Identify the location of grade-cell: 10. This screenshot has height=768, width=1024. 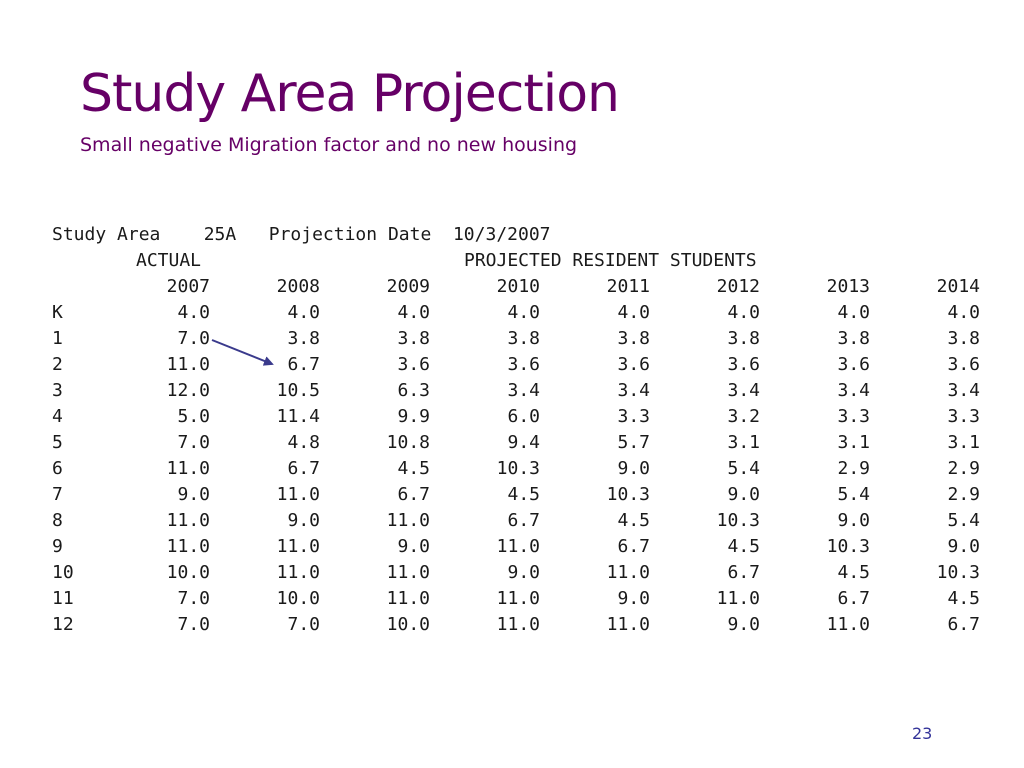
(63, 572).